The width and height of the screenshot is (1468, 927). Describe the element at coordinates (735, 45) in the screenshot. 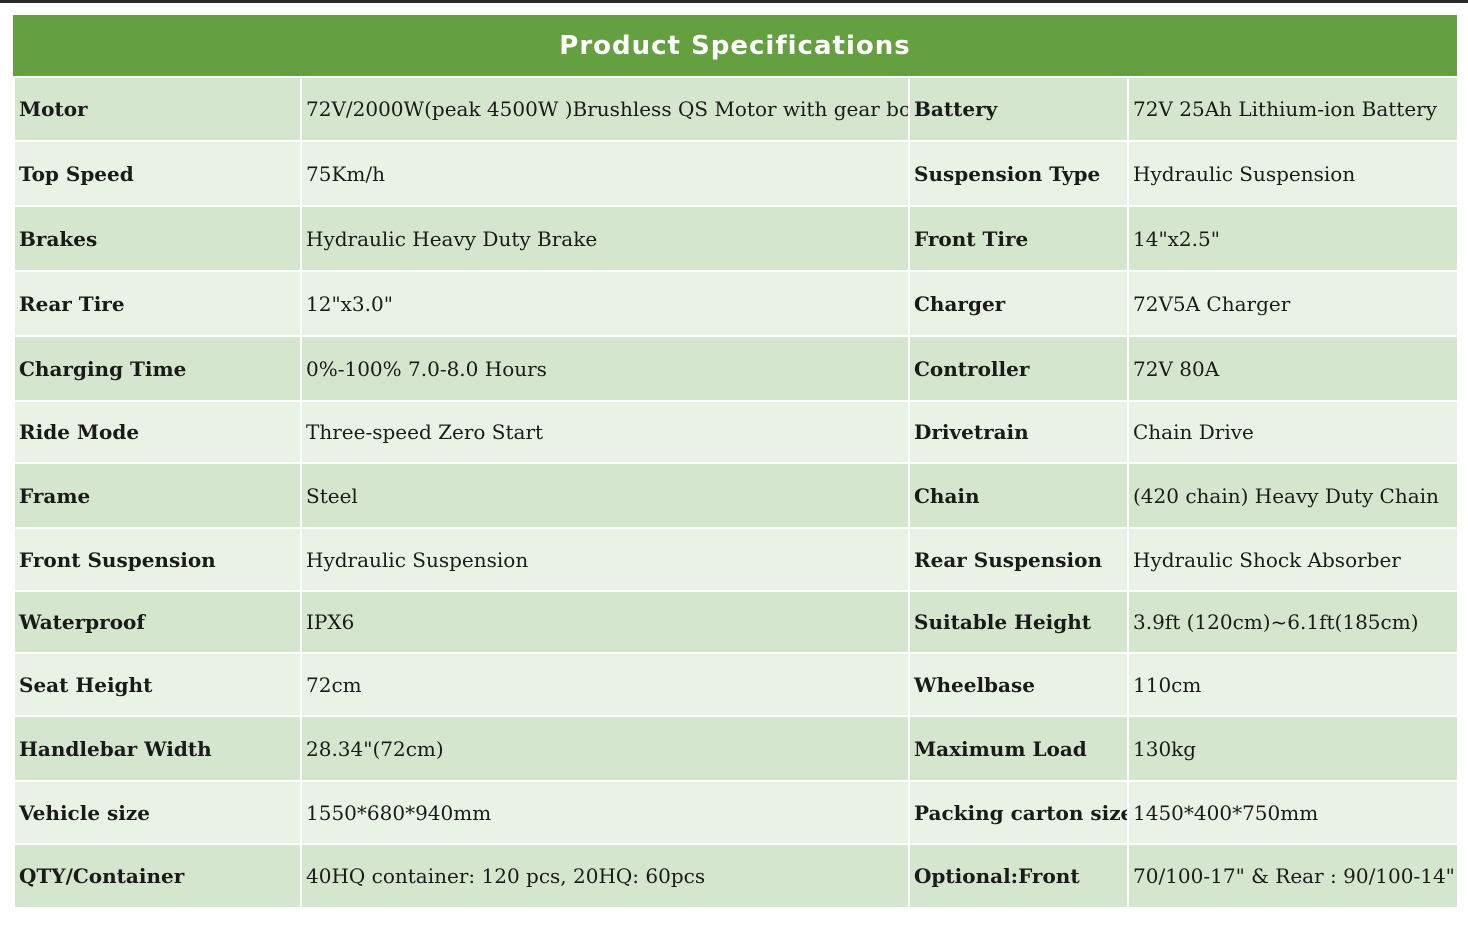

I see `spec-title: Product Specifications` at that location.